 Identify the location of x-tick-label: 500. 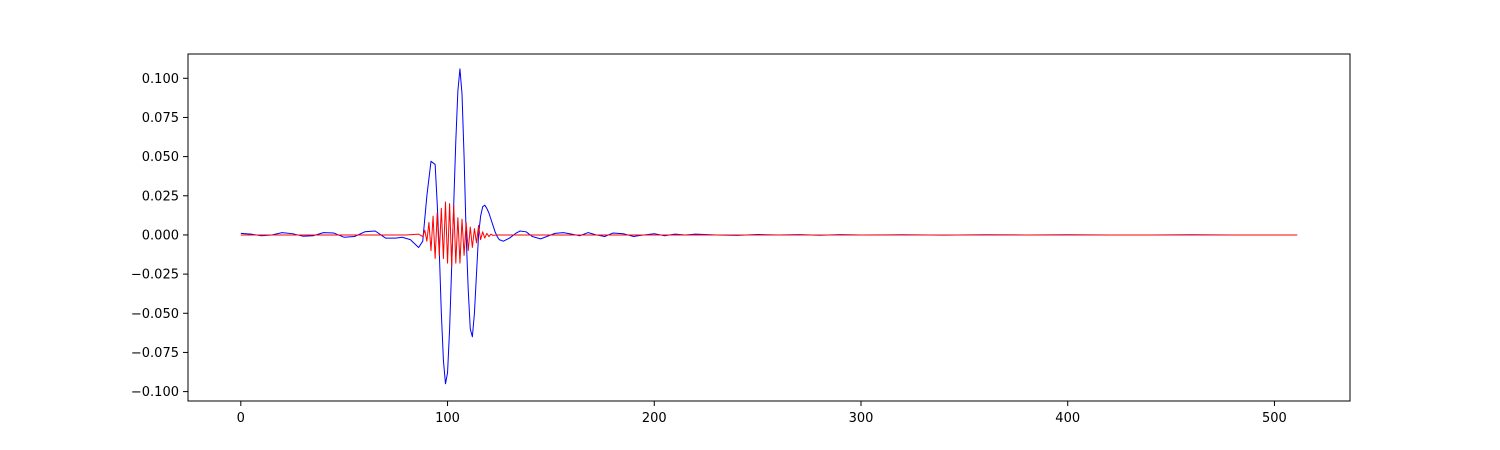
(1274, 418).